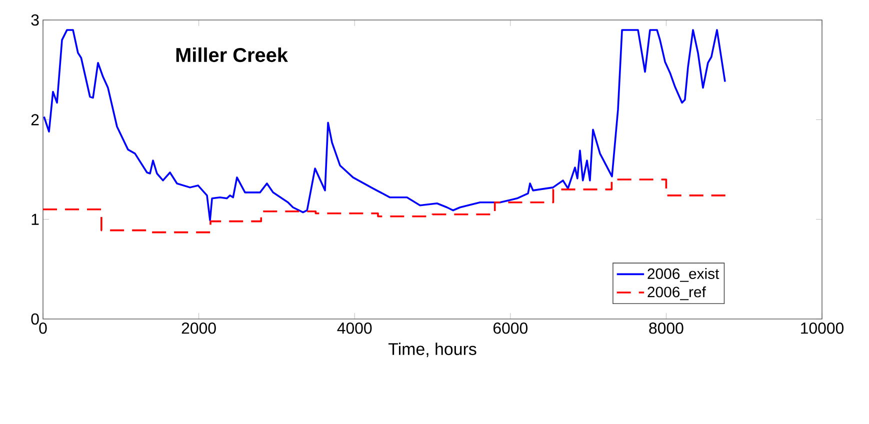  I want to click on x-tick-label: 2000, so click(199, 328).